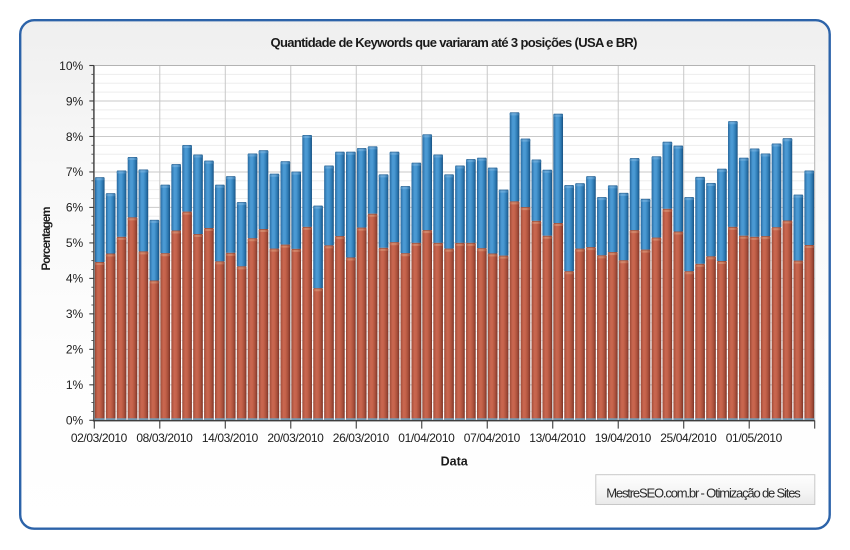 This screenshot has width=850, height=550. What do you see at coordinates (71, 66) in the screenshot?
I see `svg-text: 10%` at bounding box center [71, 66].